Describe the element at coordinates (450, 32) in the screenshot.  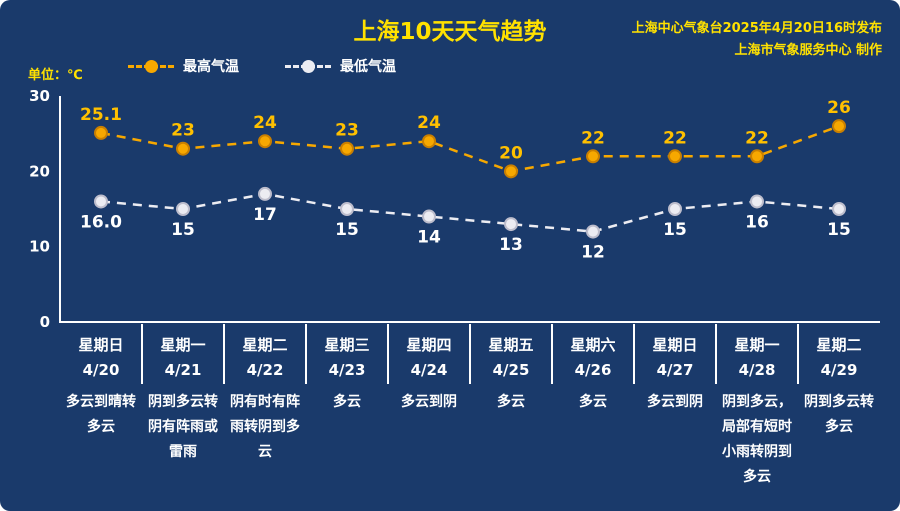
I see `chart-title: 上海10天天气趋势` at that location.